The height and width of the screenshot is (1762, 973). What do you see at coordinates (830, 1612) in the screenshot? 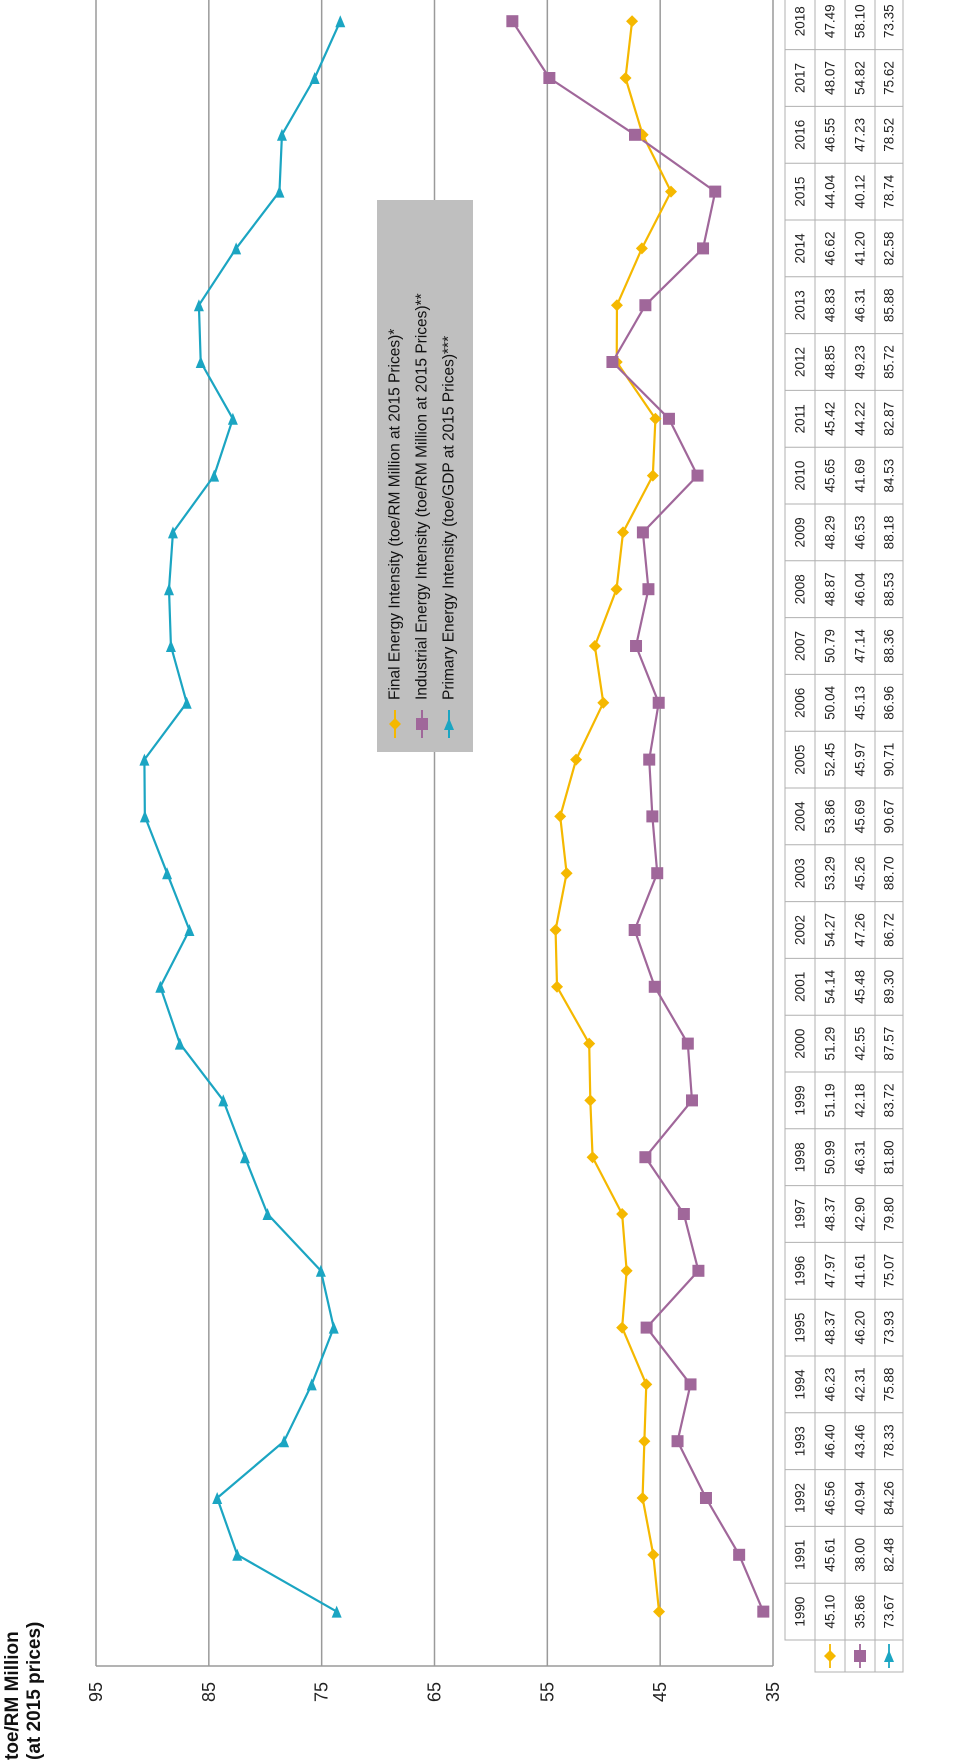
I see `table-cell-final: 45.10` at bounding box center [830, 1612].